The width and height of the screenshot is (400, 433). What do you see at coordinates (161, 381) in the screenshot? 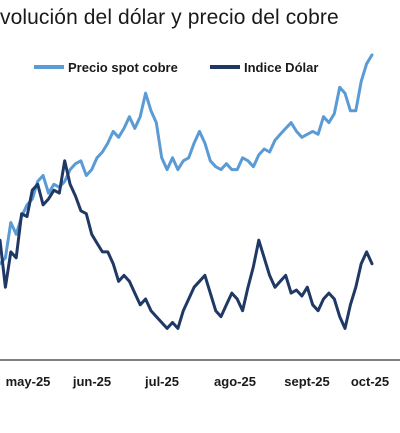
I see `x-tick-label: jul-25` at bounding box center [161, 381].